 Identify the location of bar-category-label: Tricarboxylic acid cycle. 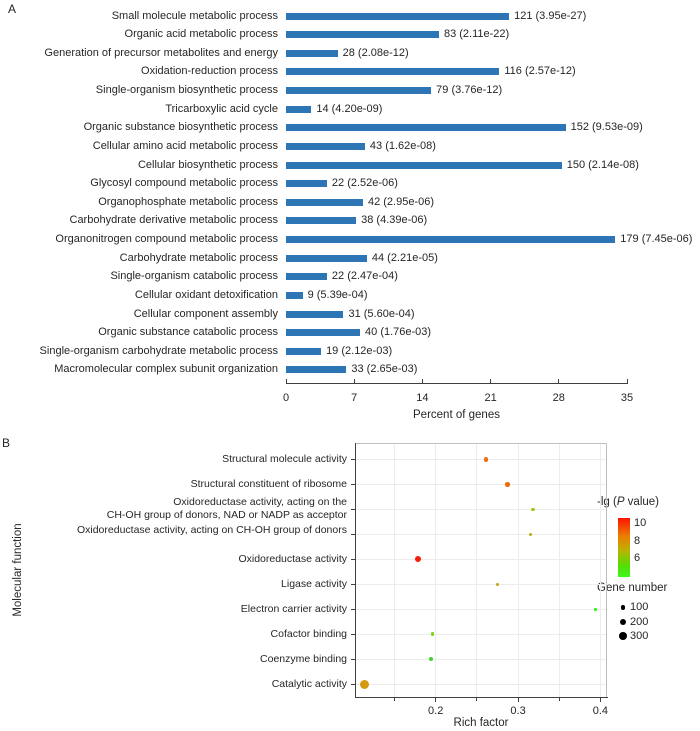
(221, 108).